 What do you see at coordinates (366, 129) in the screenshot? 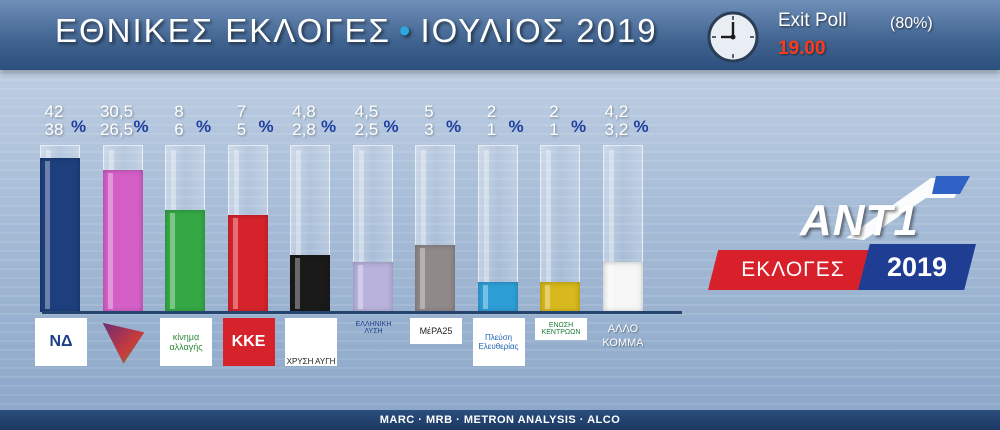
I see `bar-value-low: 2,5` at bounding box center [366, 129].